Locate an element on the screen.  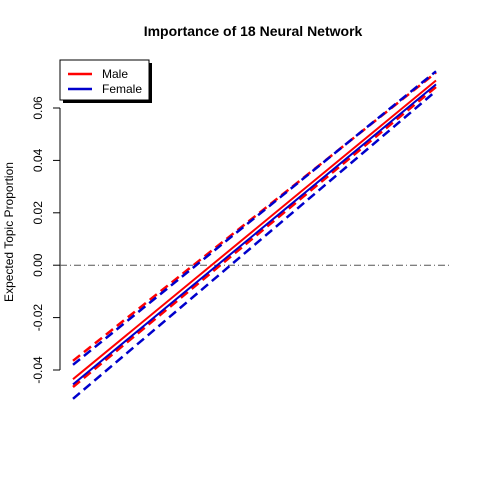
y-tick-label: 0.00 is located at coordinates (38, 265).